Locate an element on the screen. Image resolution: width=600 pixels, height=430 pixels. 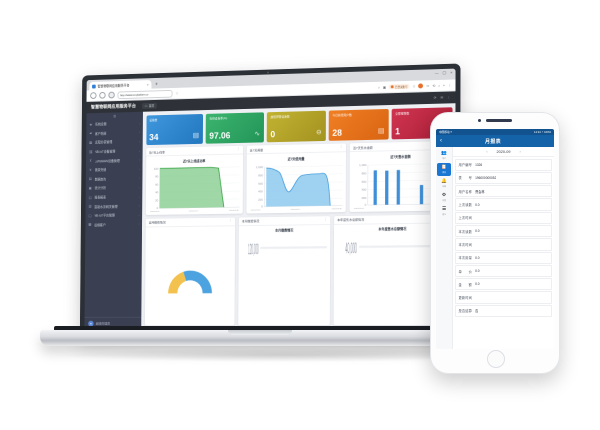
month-payment-bar-chart: 120,000 is located at coordinates (288, 249).